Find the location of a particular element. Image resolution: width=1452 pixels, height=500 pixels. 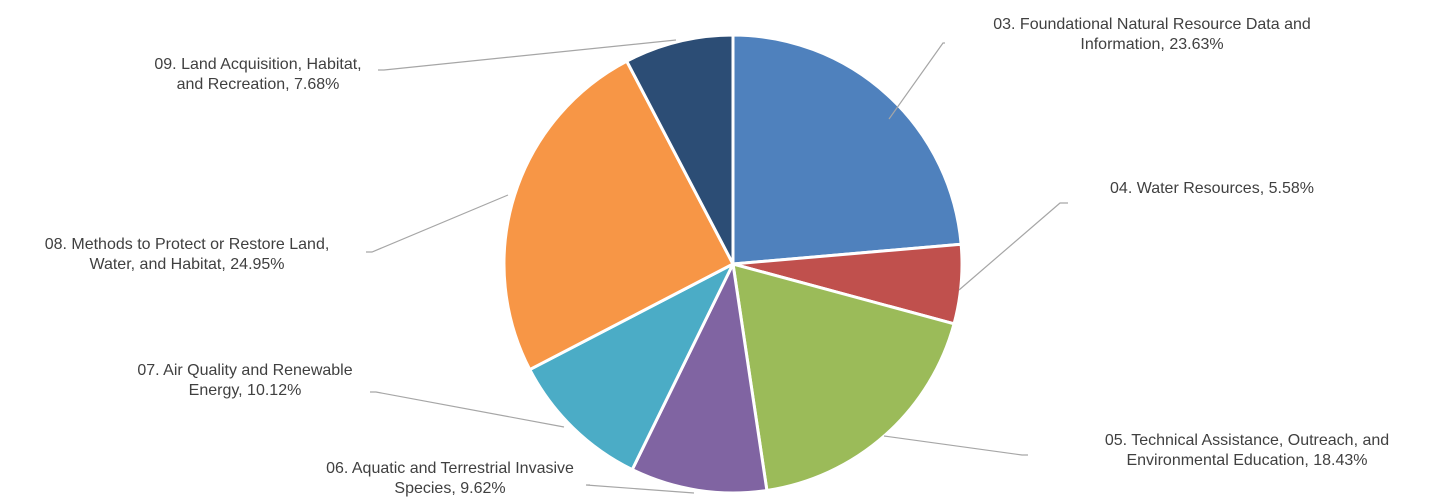

leader-line-aquatic-and-terrestrial-invasive-species is located at coordinates (640, 489).